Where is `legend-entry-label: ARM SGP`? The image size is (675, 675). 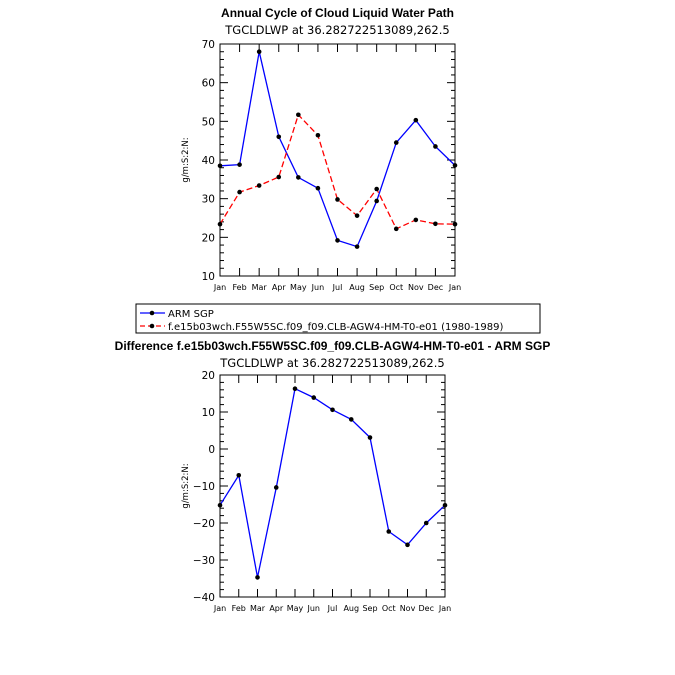
legend-entry-label: ARM SGP is located at coordinates (191, 314).